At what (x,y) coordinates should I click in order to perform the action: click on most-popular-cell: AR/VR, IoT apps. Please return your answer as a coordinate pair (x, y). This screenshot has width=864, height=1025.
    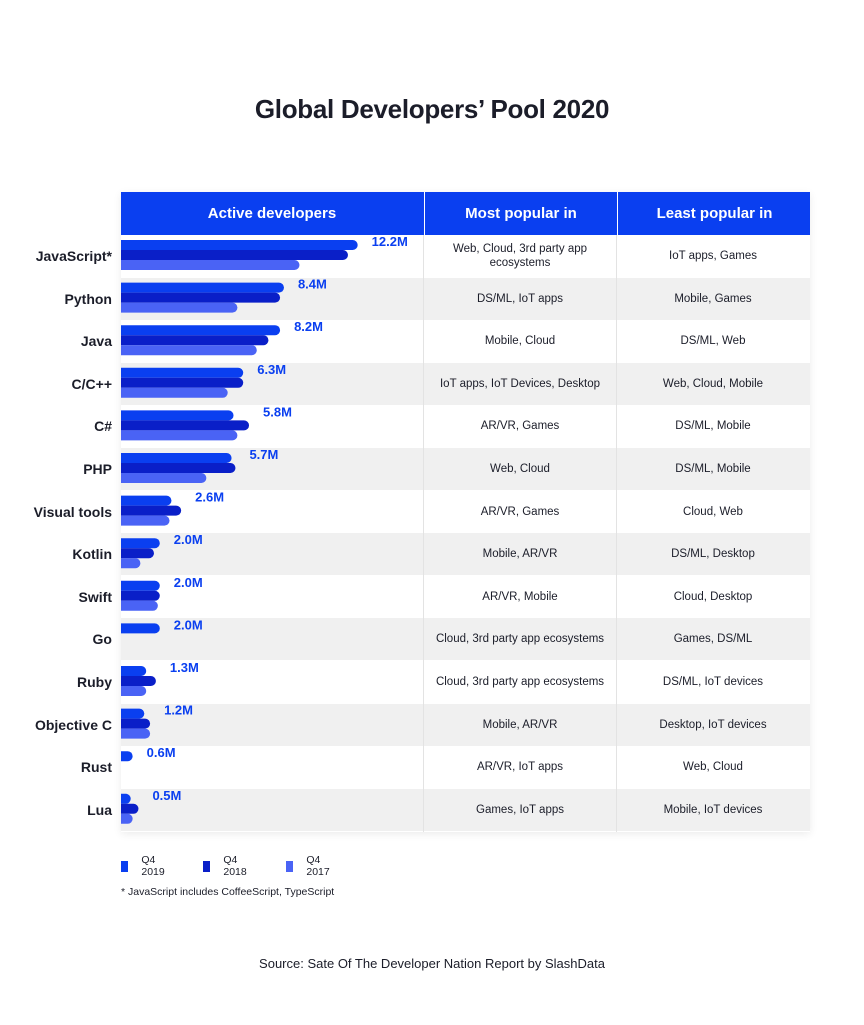
    Looking at the image, I should click on (520, 767).